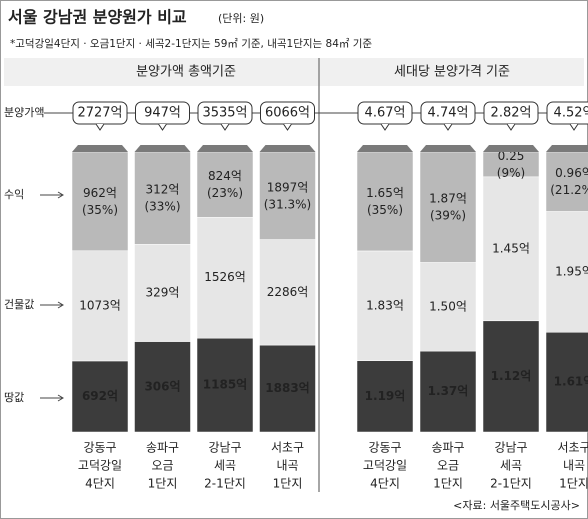  What do you see at coordinates (448, 199) in the screenshot?
I see `segment-label: 1.87억` at bounding box center [448, 199].